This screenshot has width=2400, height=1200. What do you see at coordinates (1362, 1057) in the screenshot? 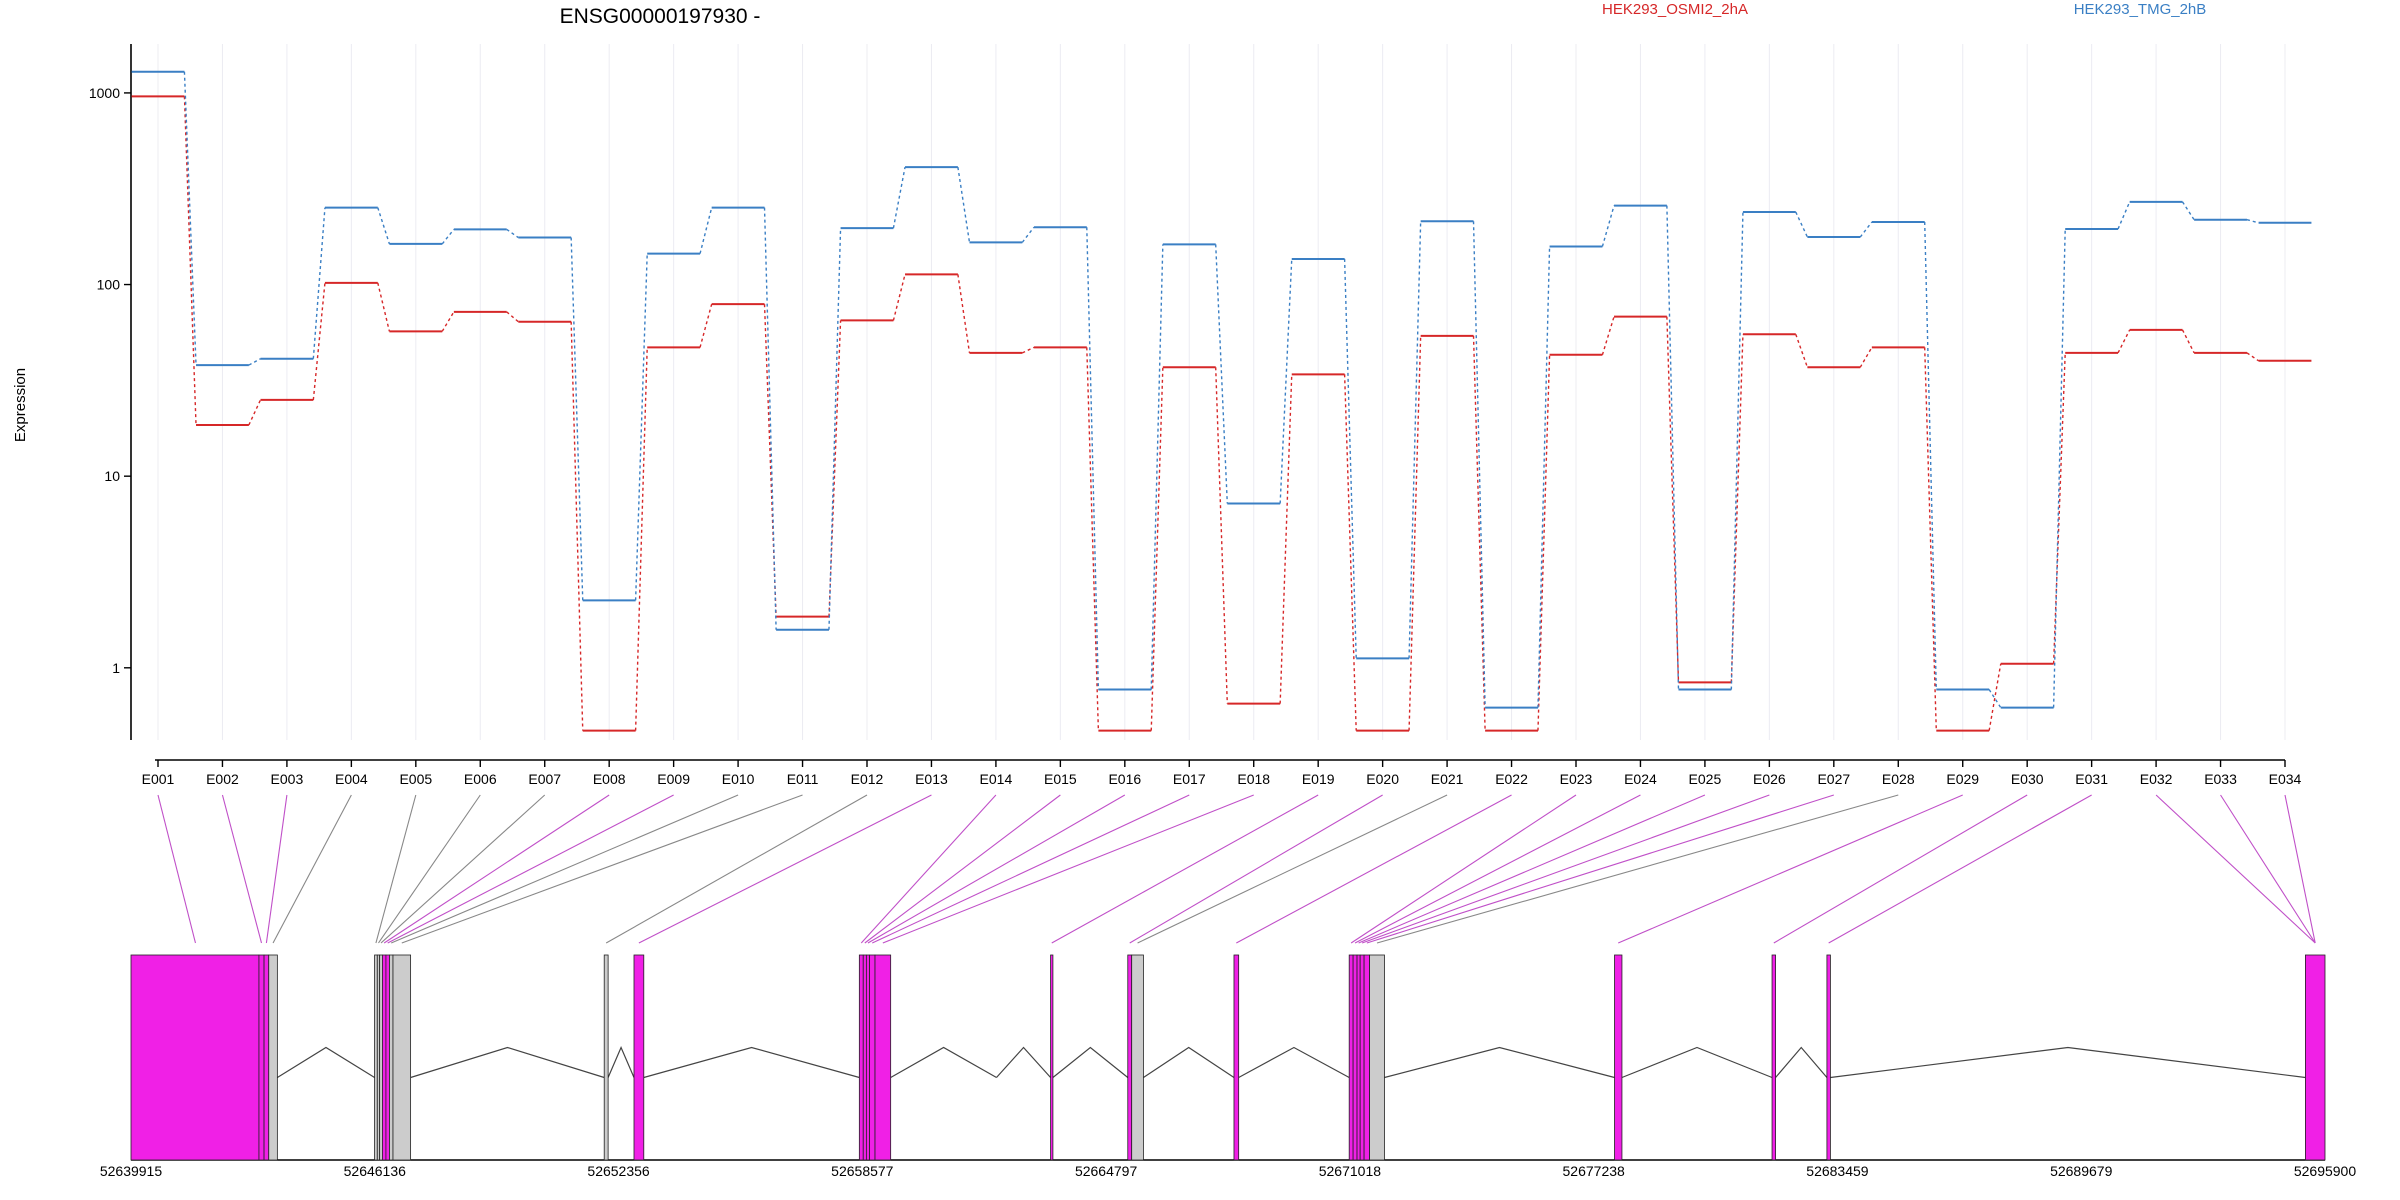
I see `exon-e026` at bounding box center [1362, 1057].